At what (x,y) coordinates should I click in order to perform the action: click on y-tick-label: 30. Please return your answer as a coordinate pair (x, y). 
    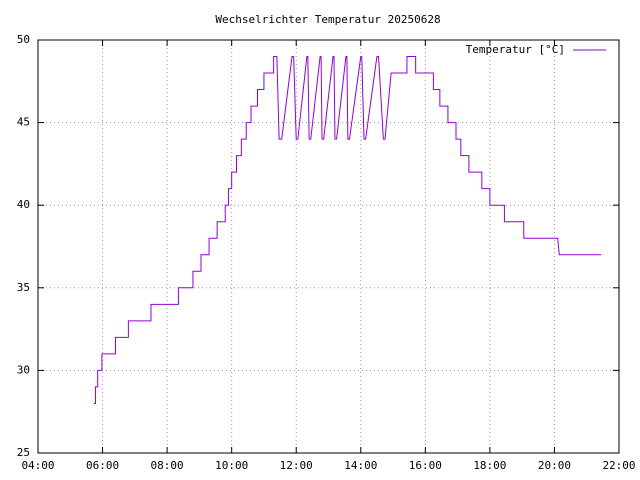
    Looking at the image, I should click on (23, 369).